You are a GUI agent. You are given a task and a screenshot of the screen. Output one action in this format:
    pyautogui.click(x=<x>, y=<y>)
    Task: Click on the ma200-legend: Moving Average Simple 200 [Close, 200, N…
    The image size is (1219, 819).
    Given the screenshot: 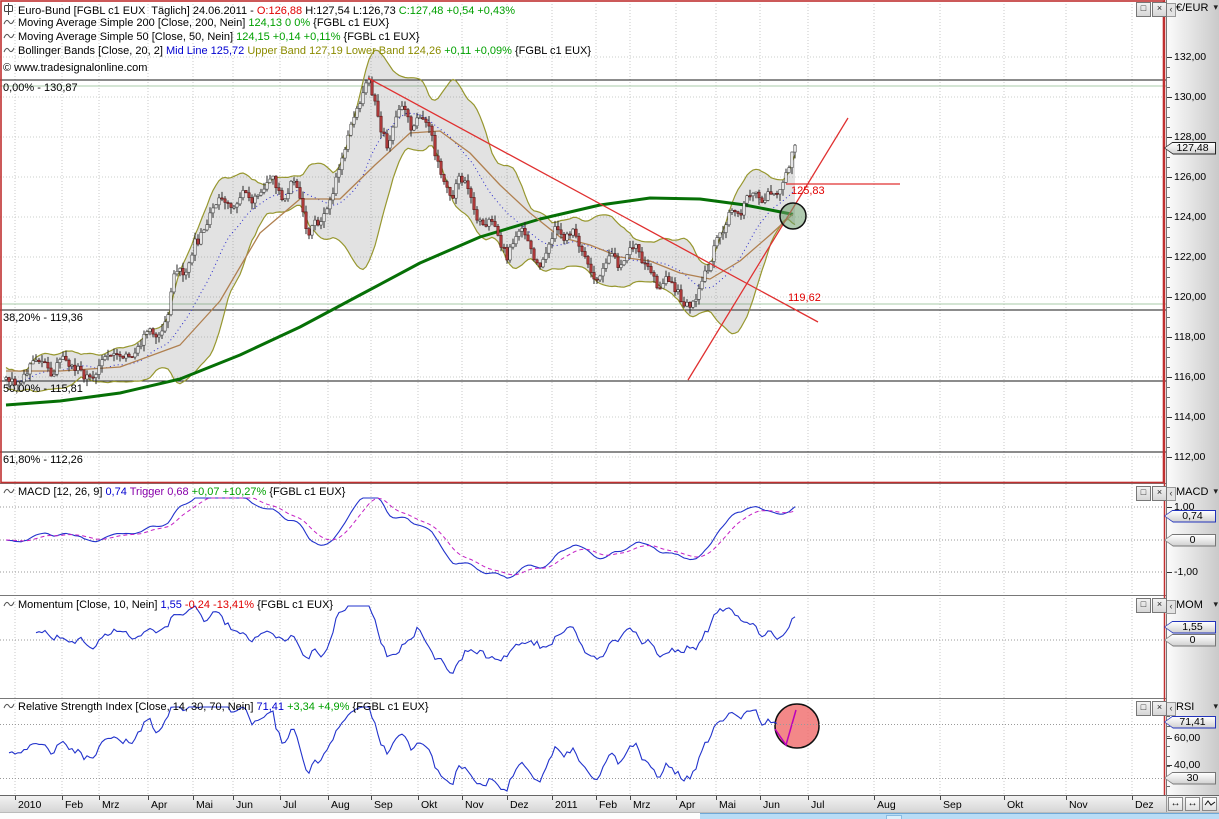 What is the action you would take?
    pyautogui.click(x=196, y=24)
    